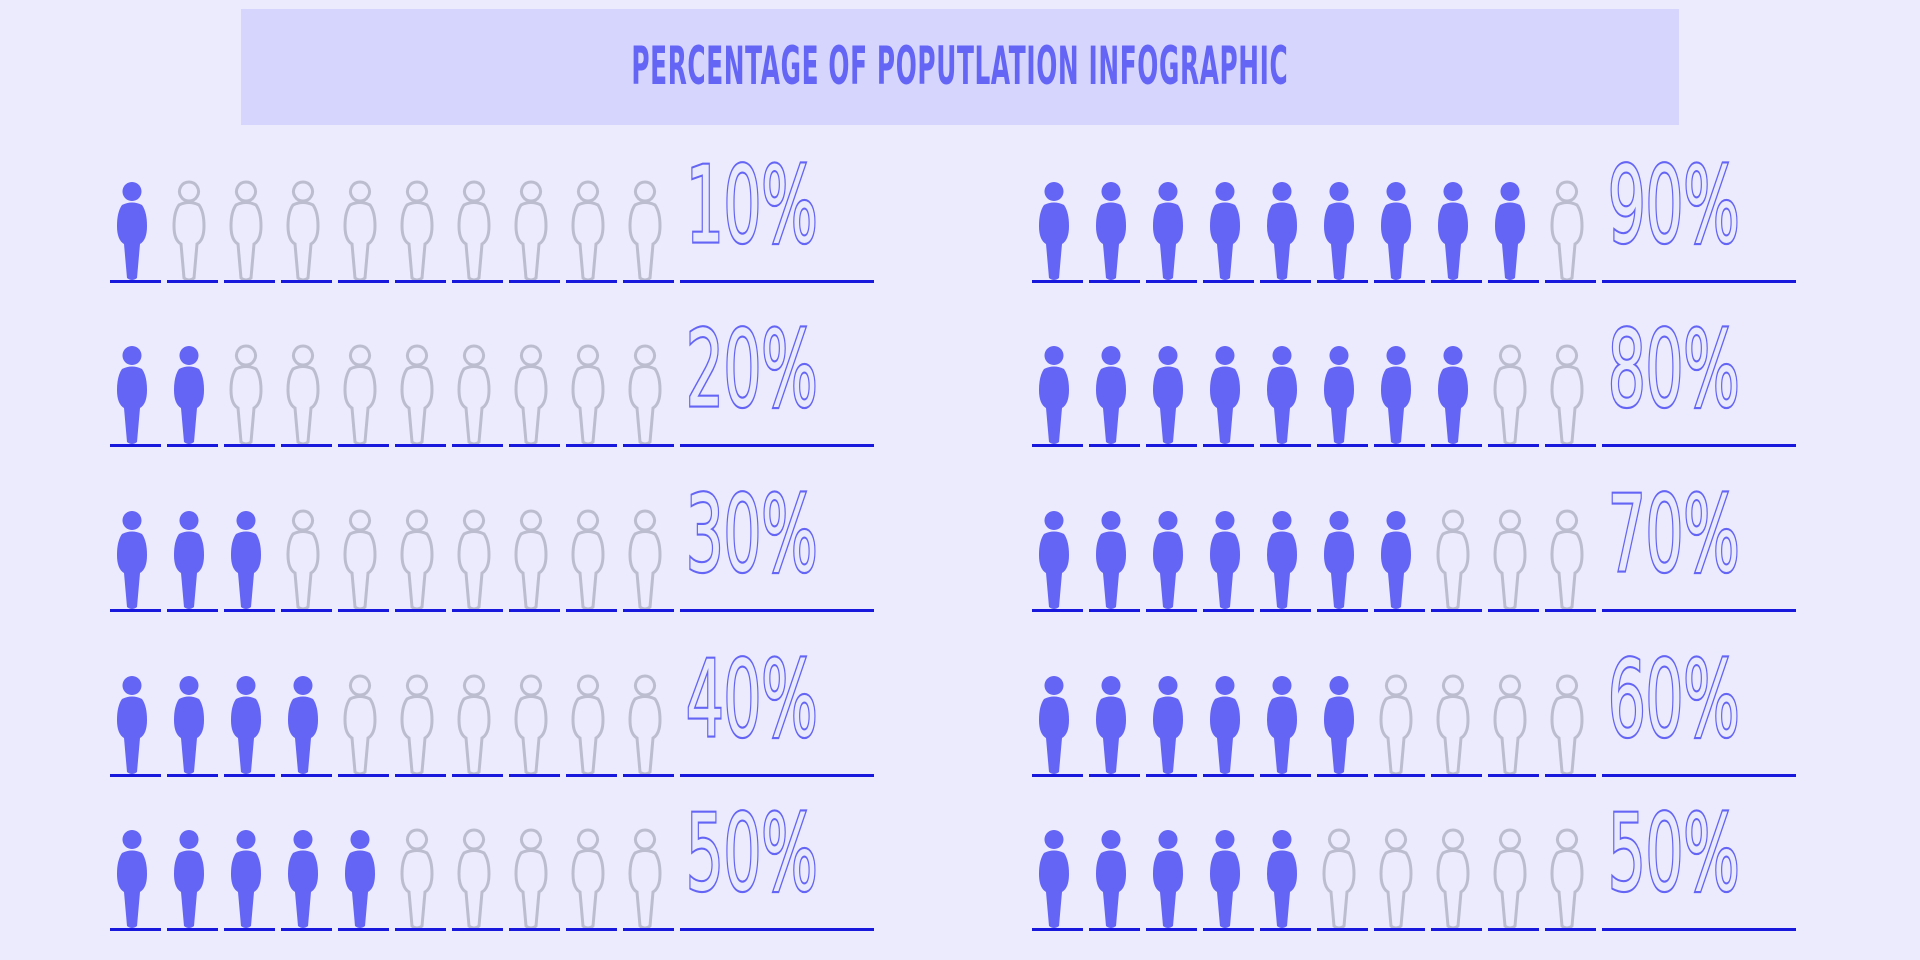 Image resolution: width=1920 pixels, height=960 pixels. What do you see at coordinates (1674, 370) in the screenshot?
I see `percentage-label: 80%` at bounding box center [1674, 370].